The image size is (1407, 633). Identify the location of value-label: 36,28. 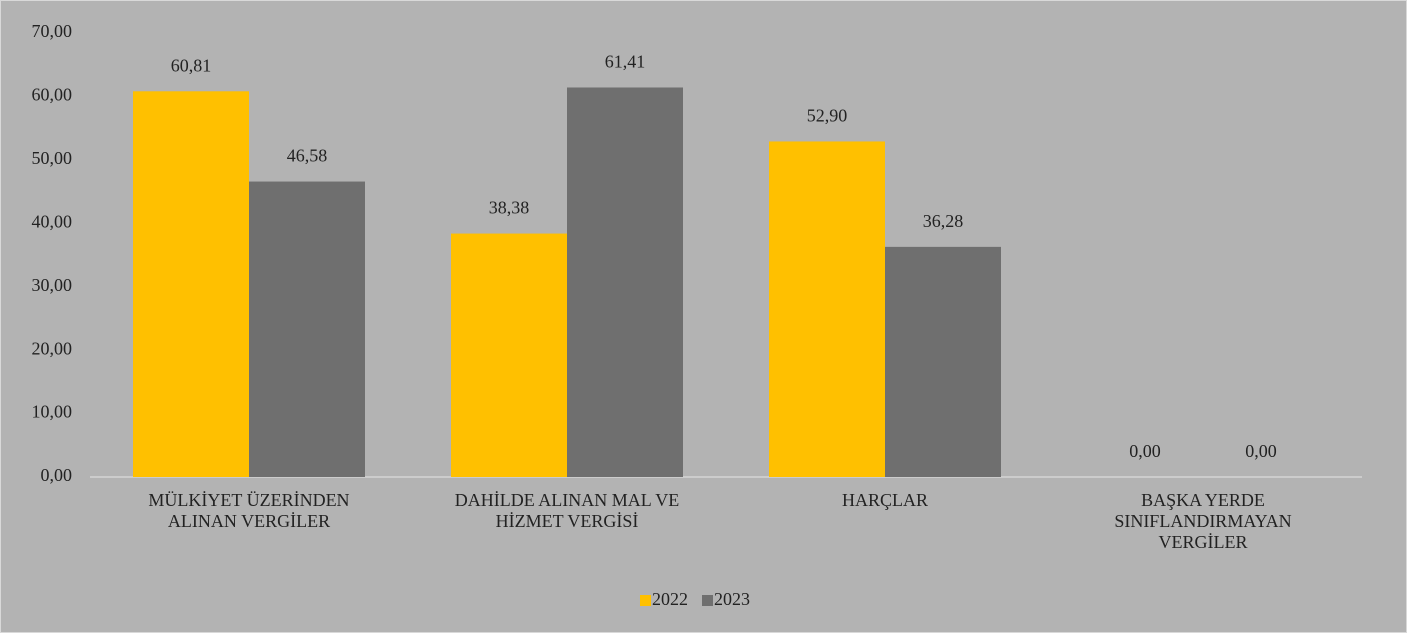
(943, 221).